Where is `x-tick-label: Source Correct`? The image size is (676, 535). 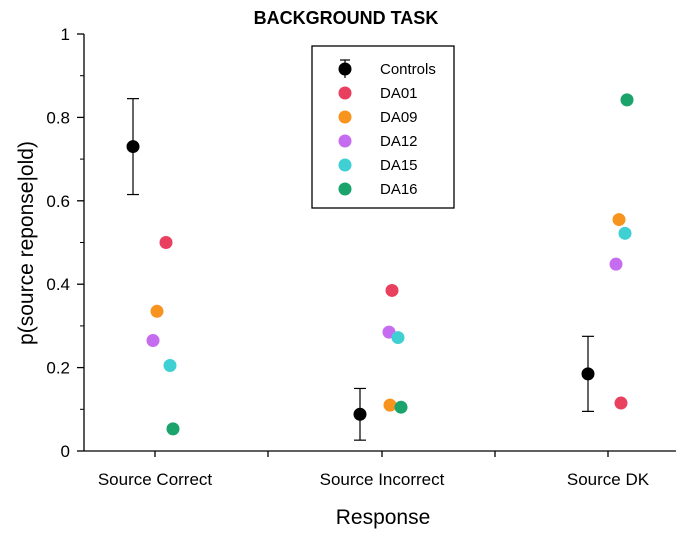 x-tick-label: Source Correct is located at coordinates (155, 479).